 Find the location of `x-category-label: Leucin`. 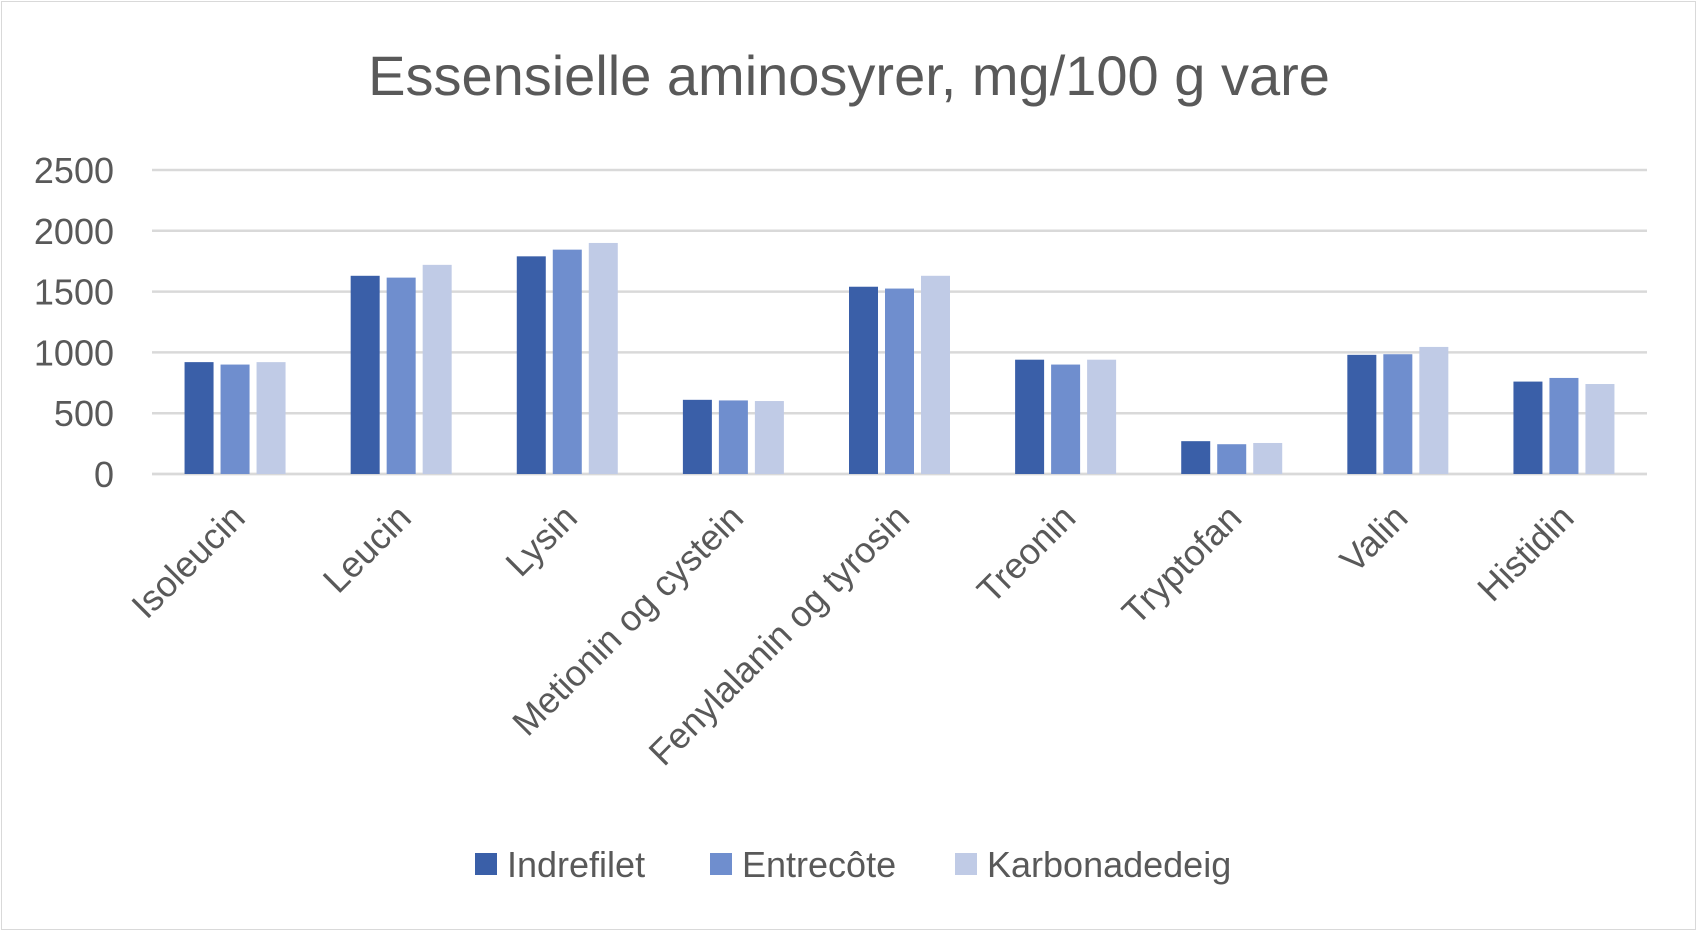

x-category-label: Leucin is located at coordinates (367, 549).